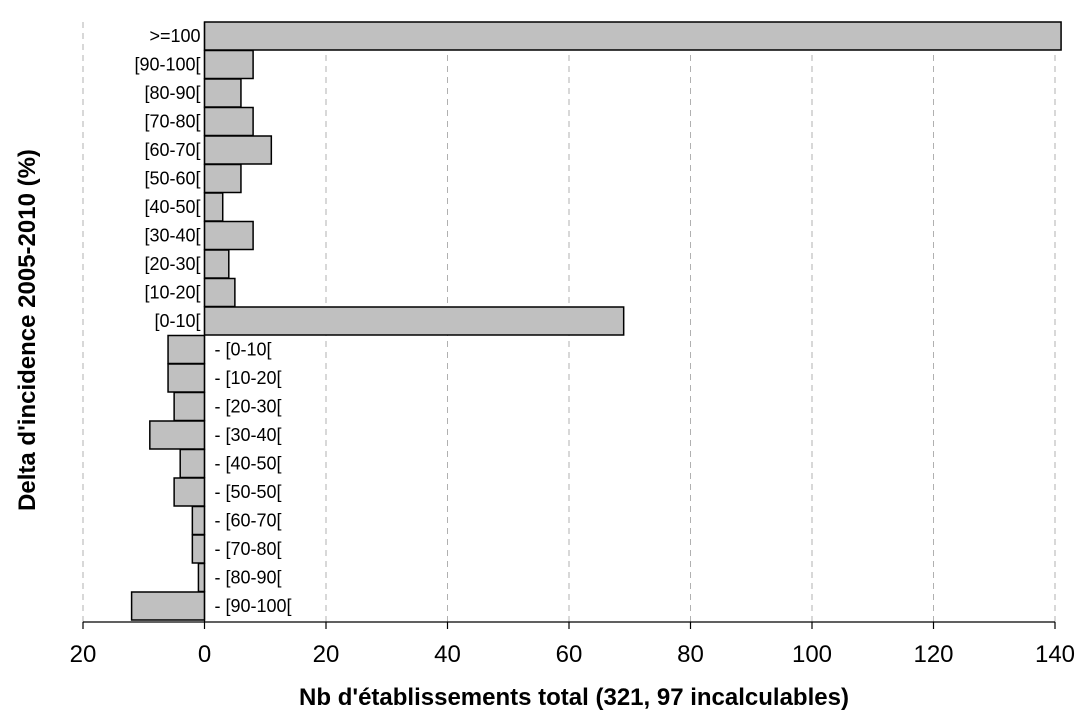 This screenshot has height=718, width=1086. What do you see at coordinates (812, 654) in the screenshot?
I see `x-tick-label: 100` at bounding box center [812, 654].